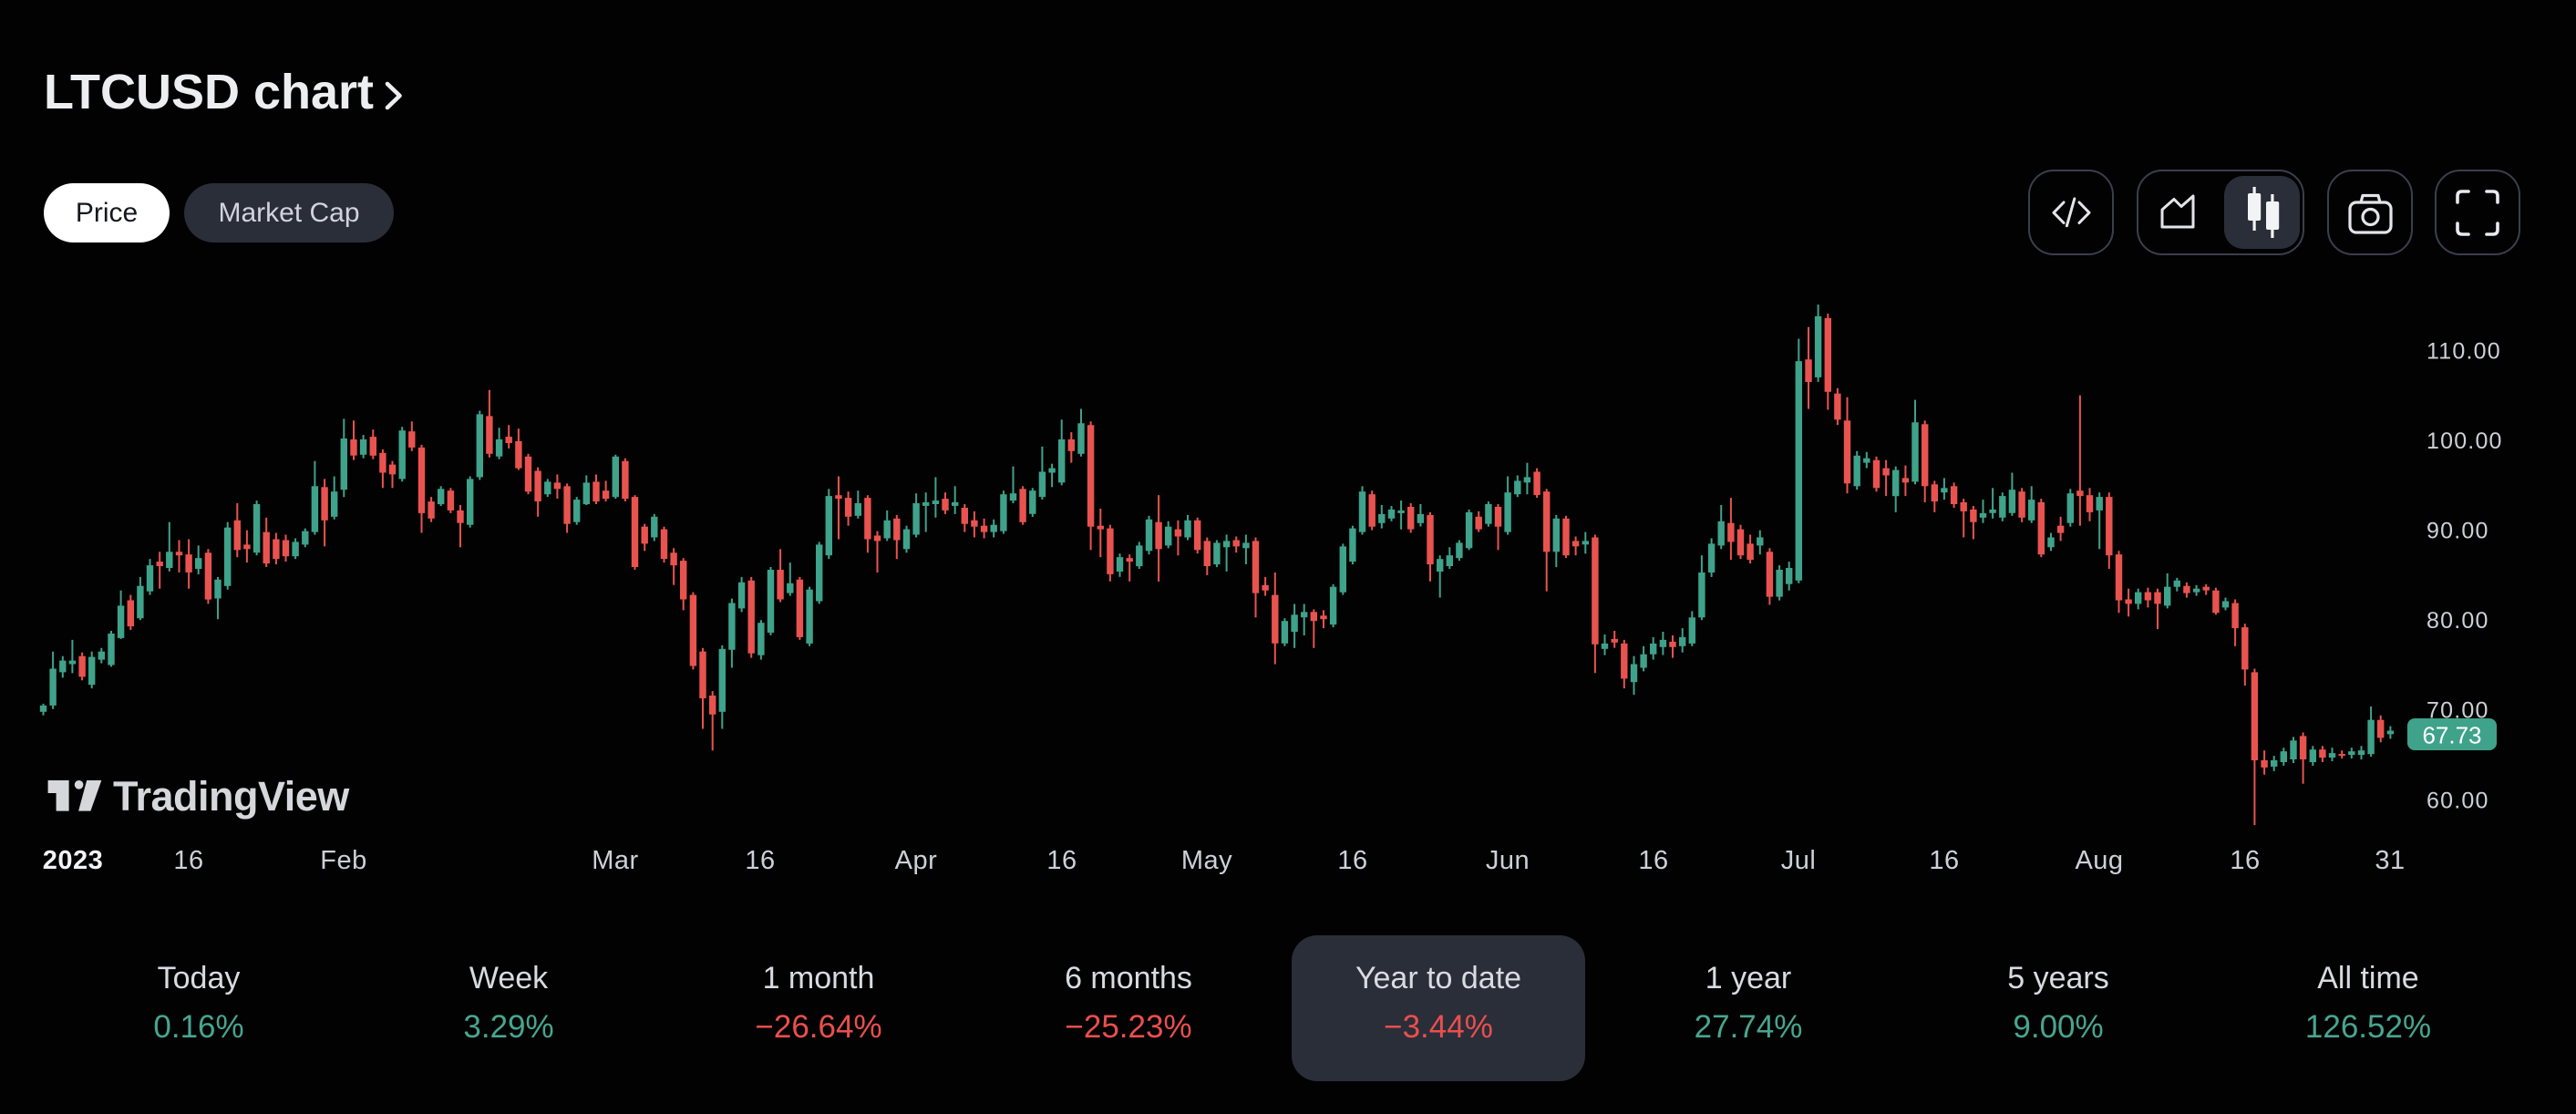 The width and height of the screenshot is (2576, 1114). Describe the element at coordinates (231, 797) in the screenshot. I see `svg-text: TradingView` at that location.